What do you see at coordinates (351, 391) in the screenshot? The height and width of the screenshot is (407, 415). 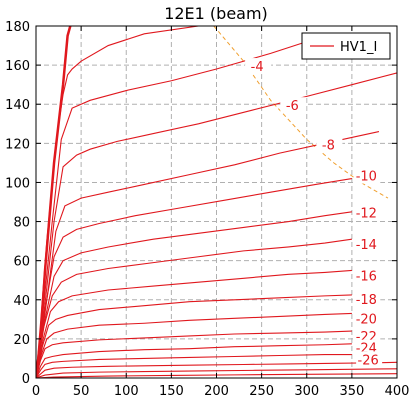 I see `x-tick-label: 350` at bounding box center [351, 391].